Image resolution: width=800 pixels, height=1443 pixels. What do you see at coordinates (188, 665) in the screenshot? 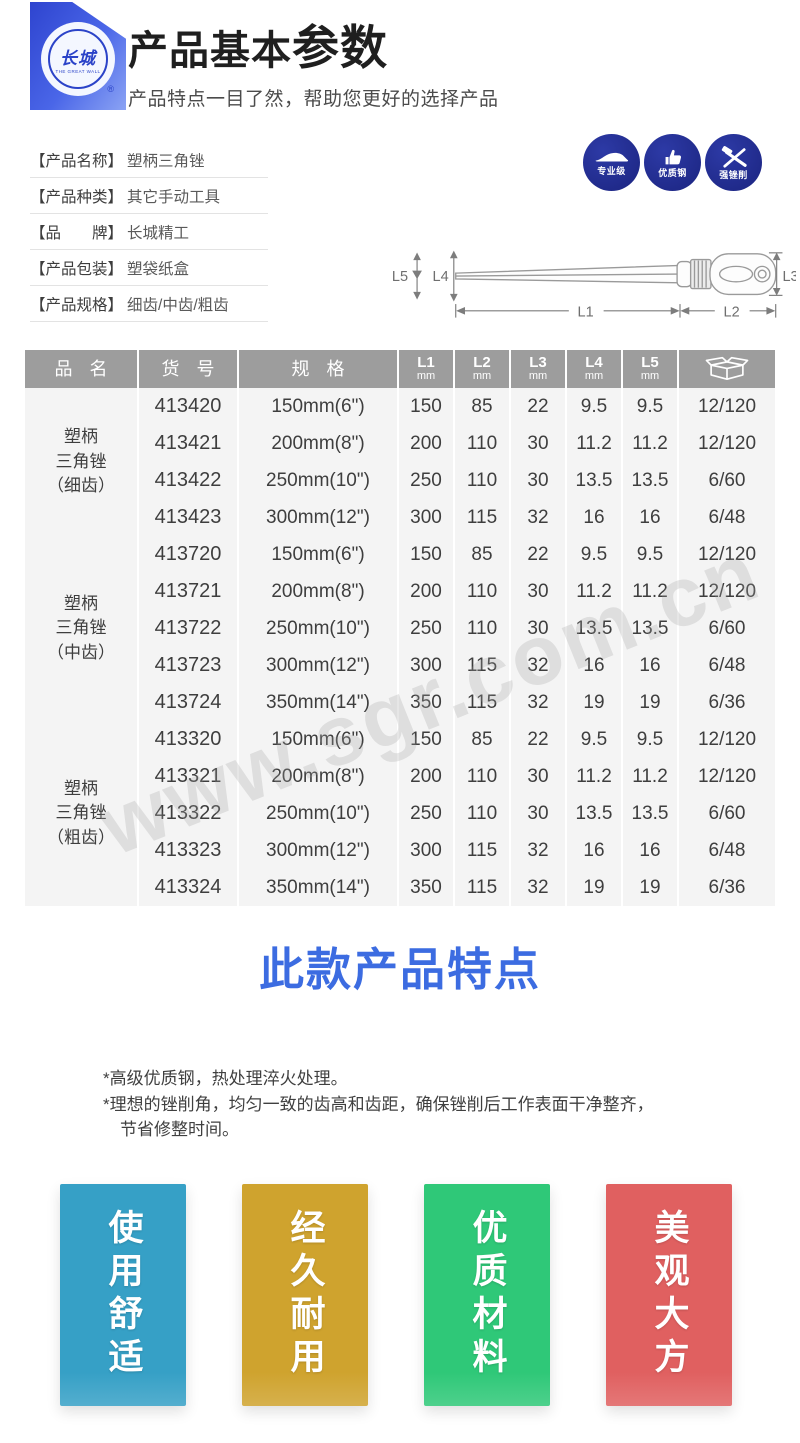
I see `item-code: 413723` at bounding box center [188, 665].